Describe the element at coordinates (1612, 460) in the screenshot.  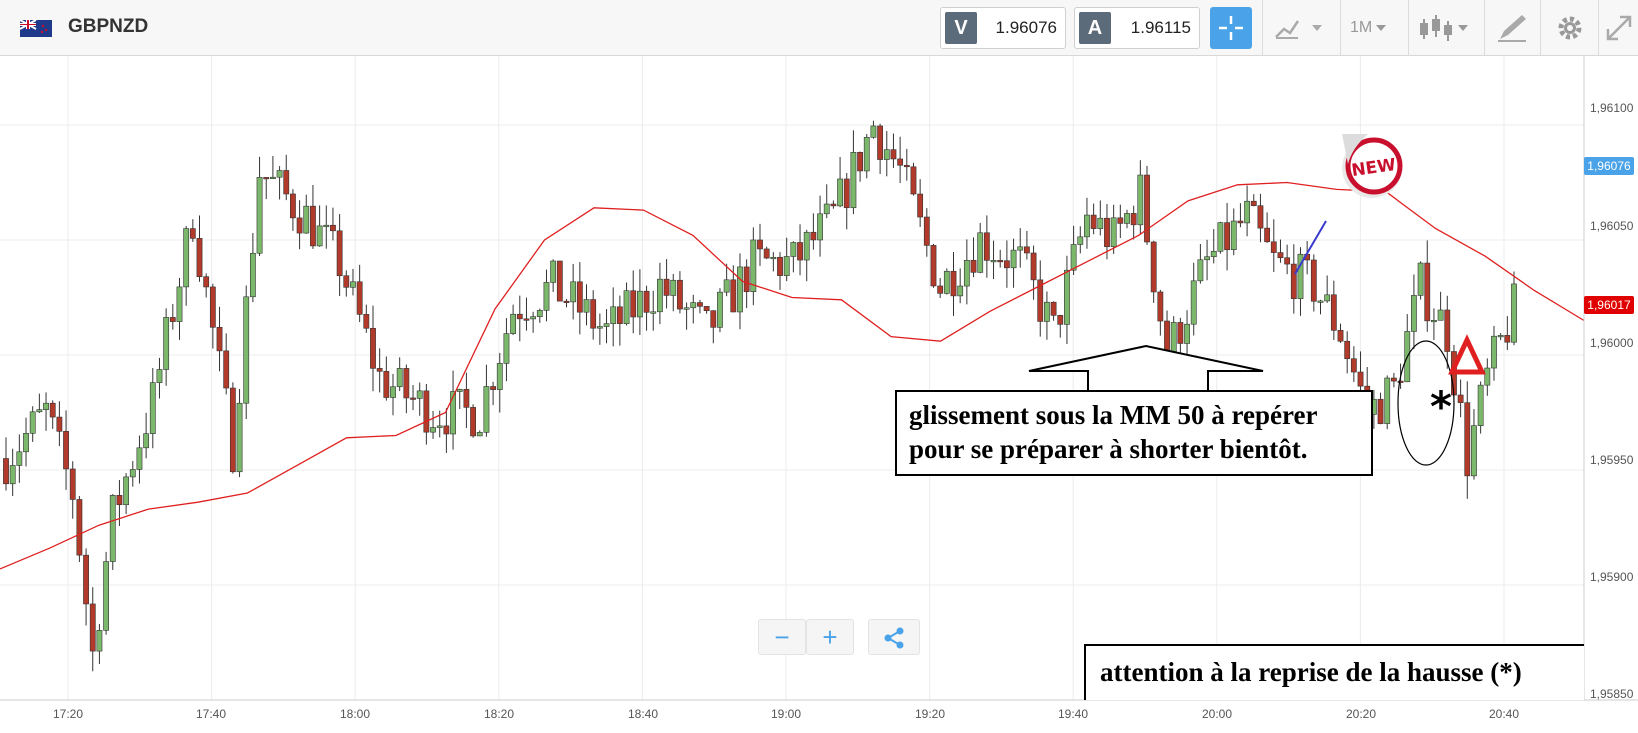
I see `y-tick-label: 1,95950` at that location.